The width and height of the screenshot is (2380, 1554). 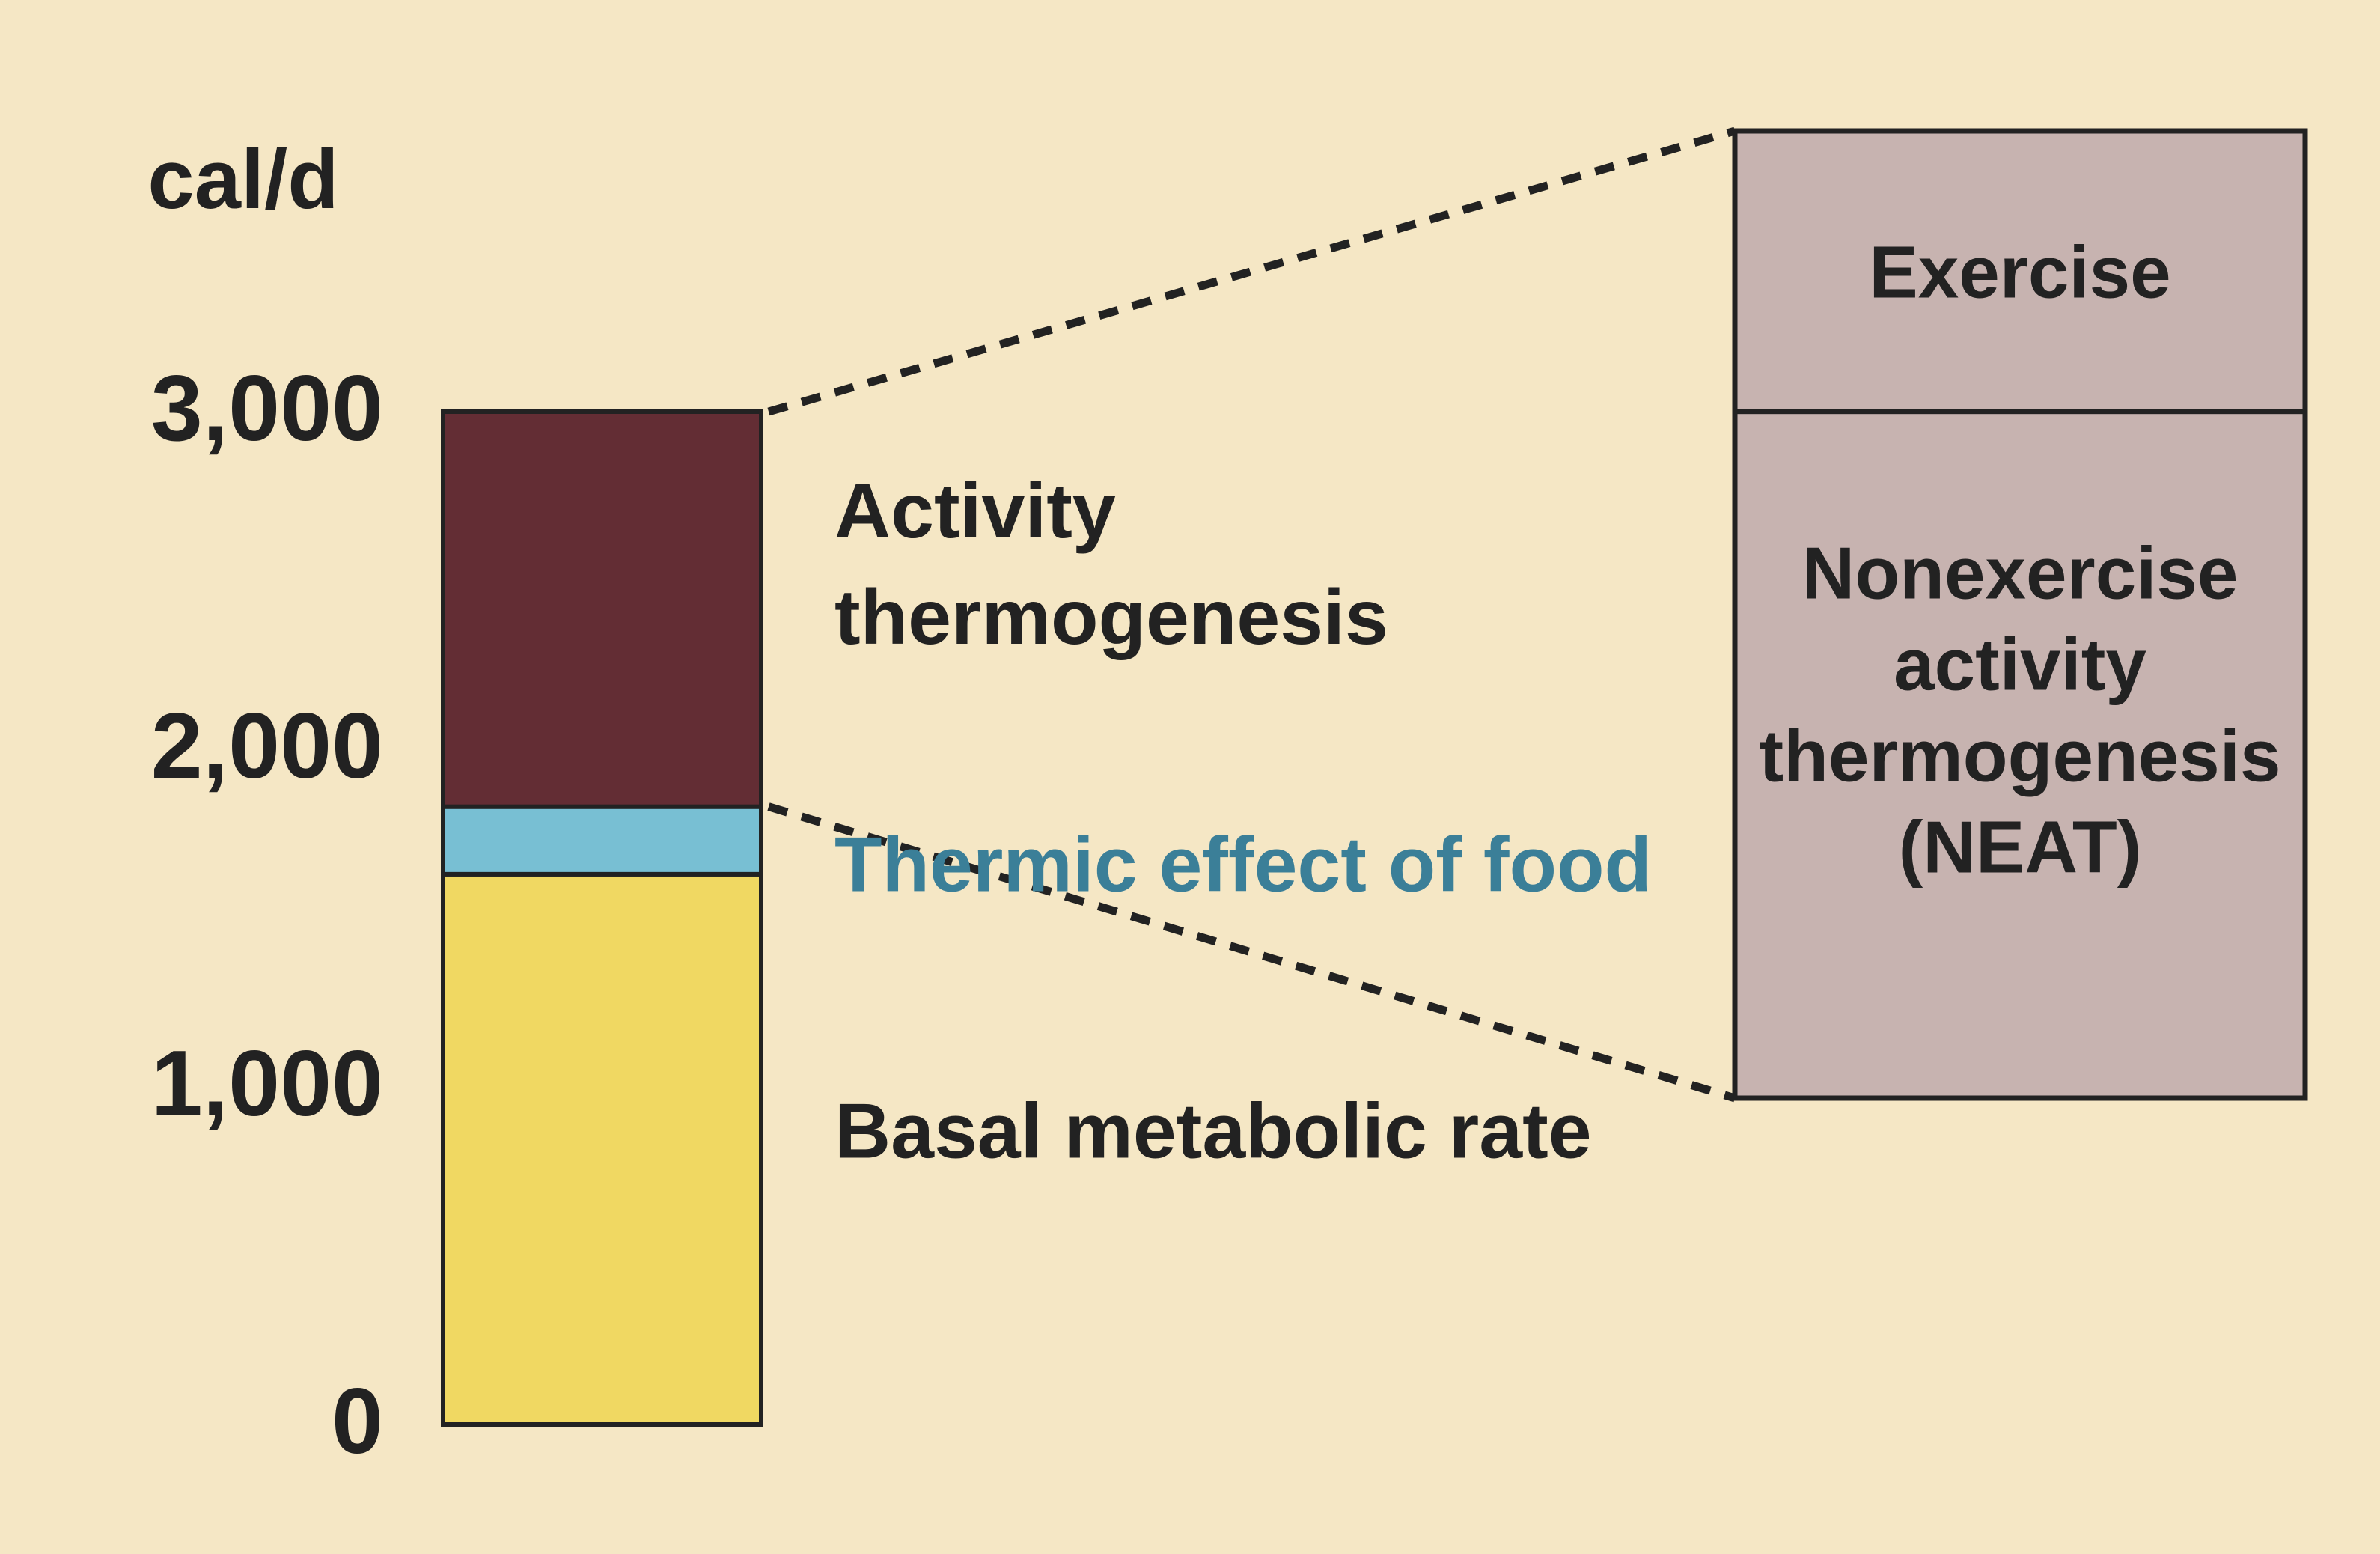 What do you see at coordinates (267, 747) in the screenshot?
I see `y-tick-label: 2,000` at bounding box center [267, 747].